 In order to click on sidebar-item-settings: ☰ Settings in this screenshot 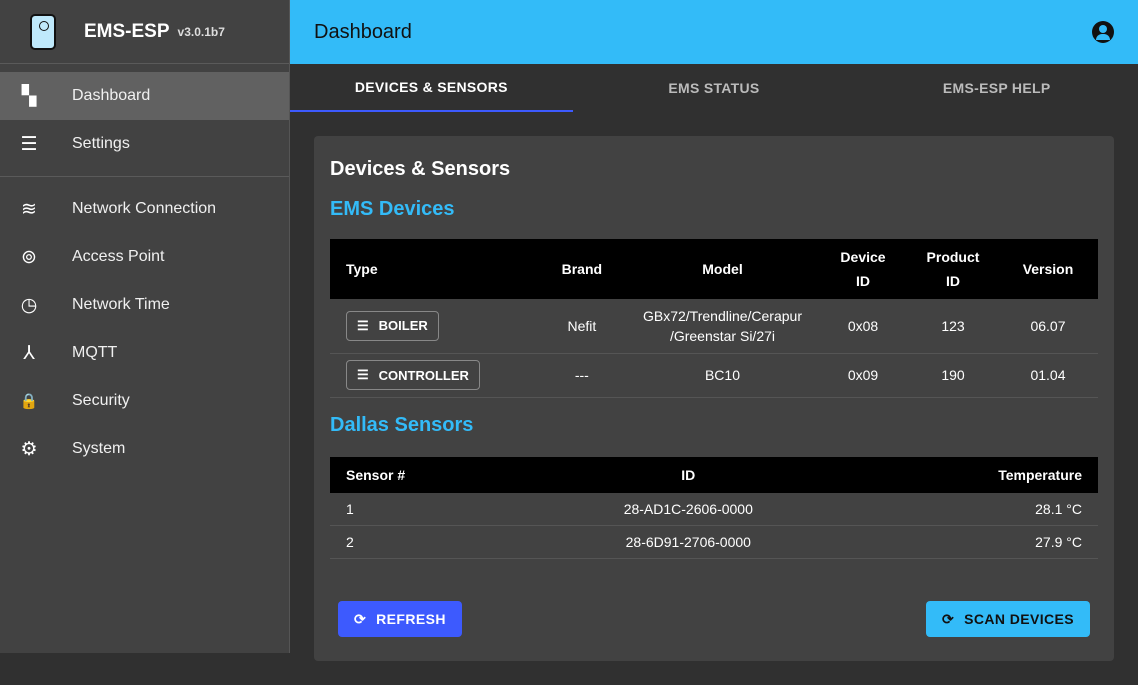, I will do `click(144, 144)`.